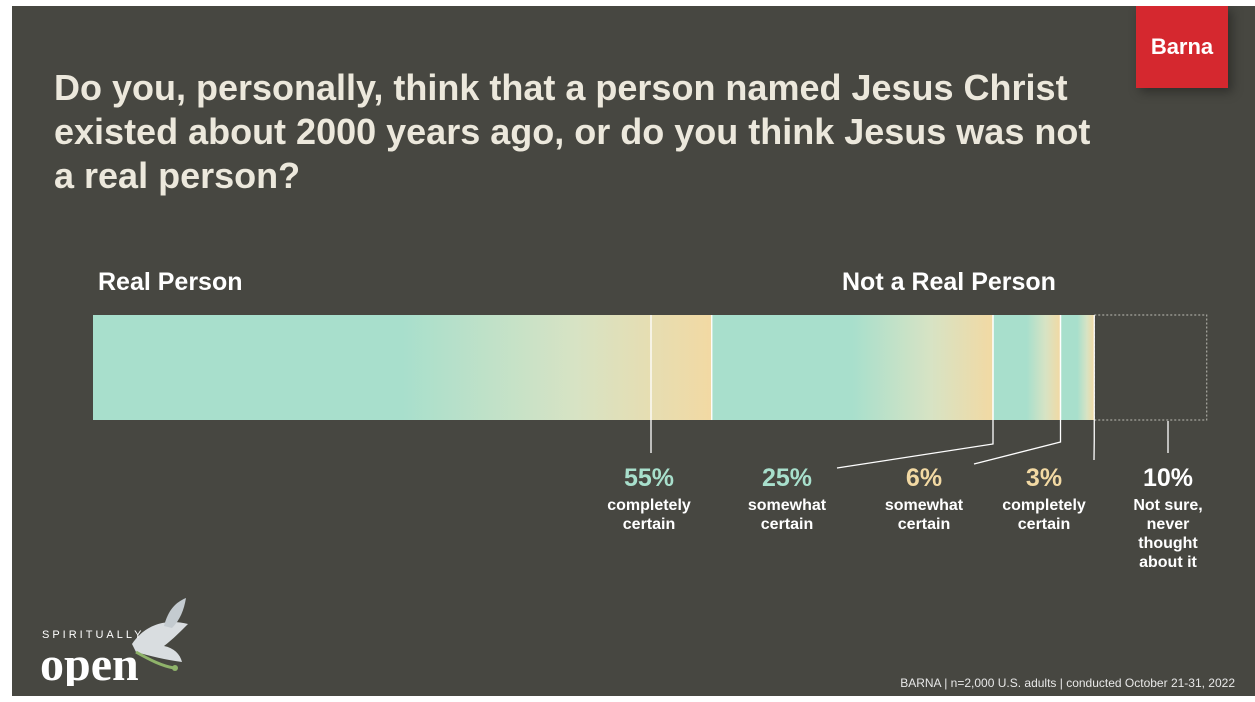  What do you see at coordinates (93, 635) in the screenshot?
I see `tagline-top: SPIRITUALLY` at bounding box center [93, 635].